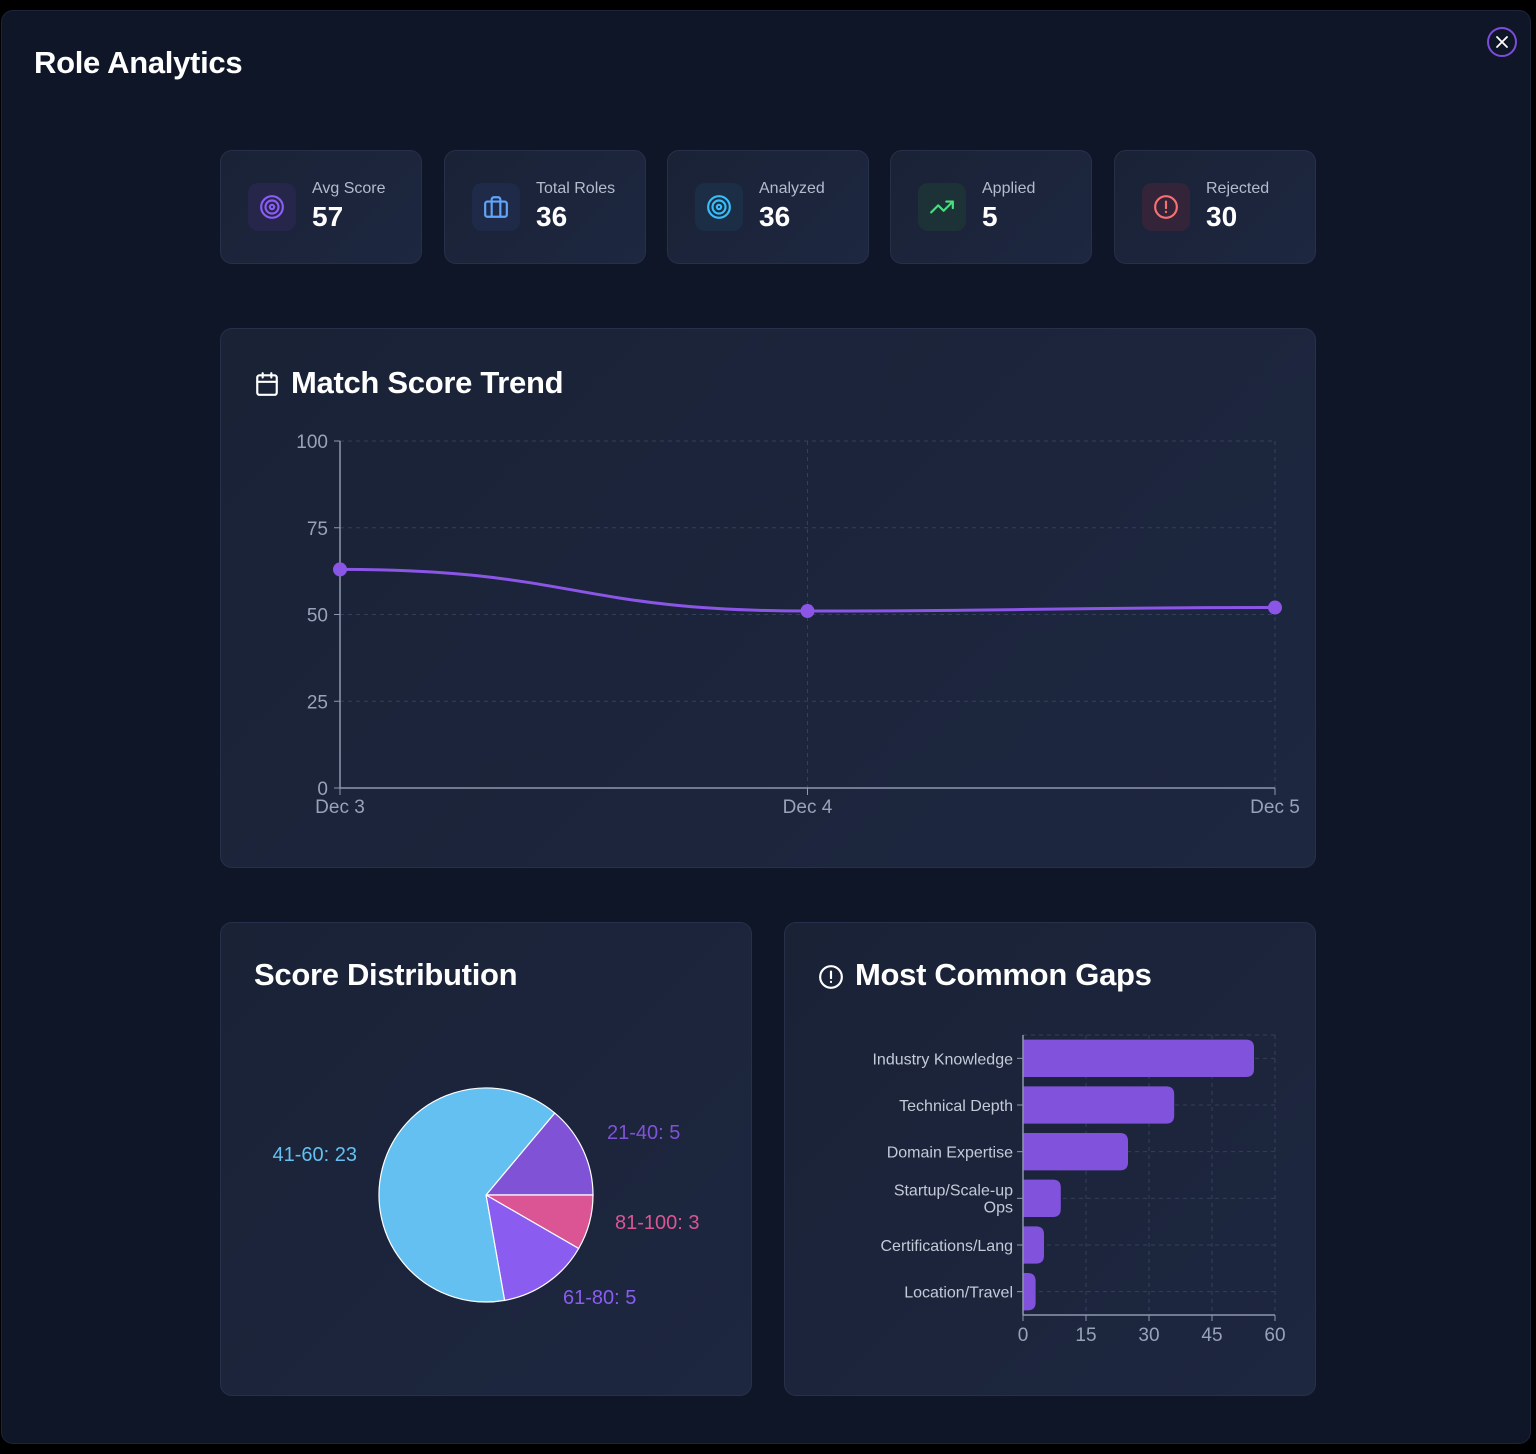 Image resolution: width=1536 pixels, height=1454 pixels. Describe the element at coordinates (946, 1246) in the screenshot. I see `y-tick-label: Certifications/Lang` at that location.